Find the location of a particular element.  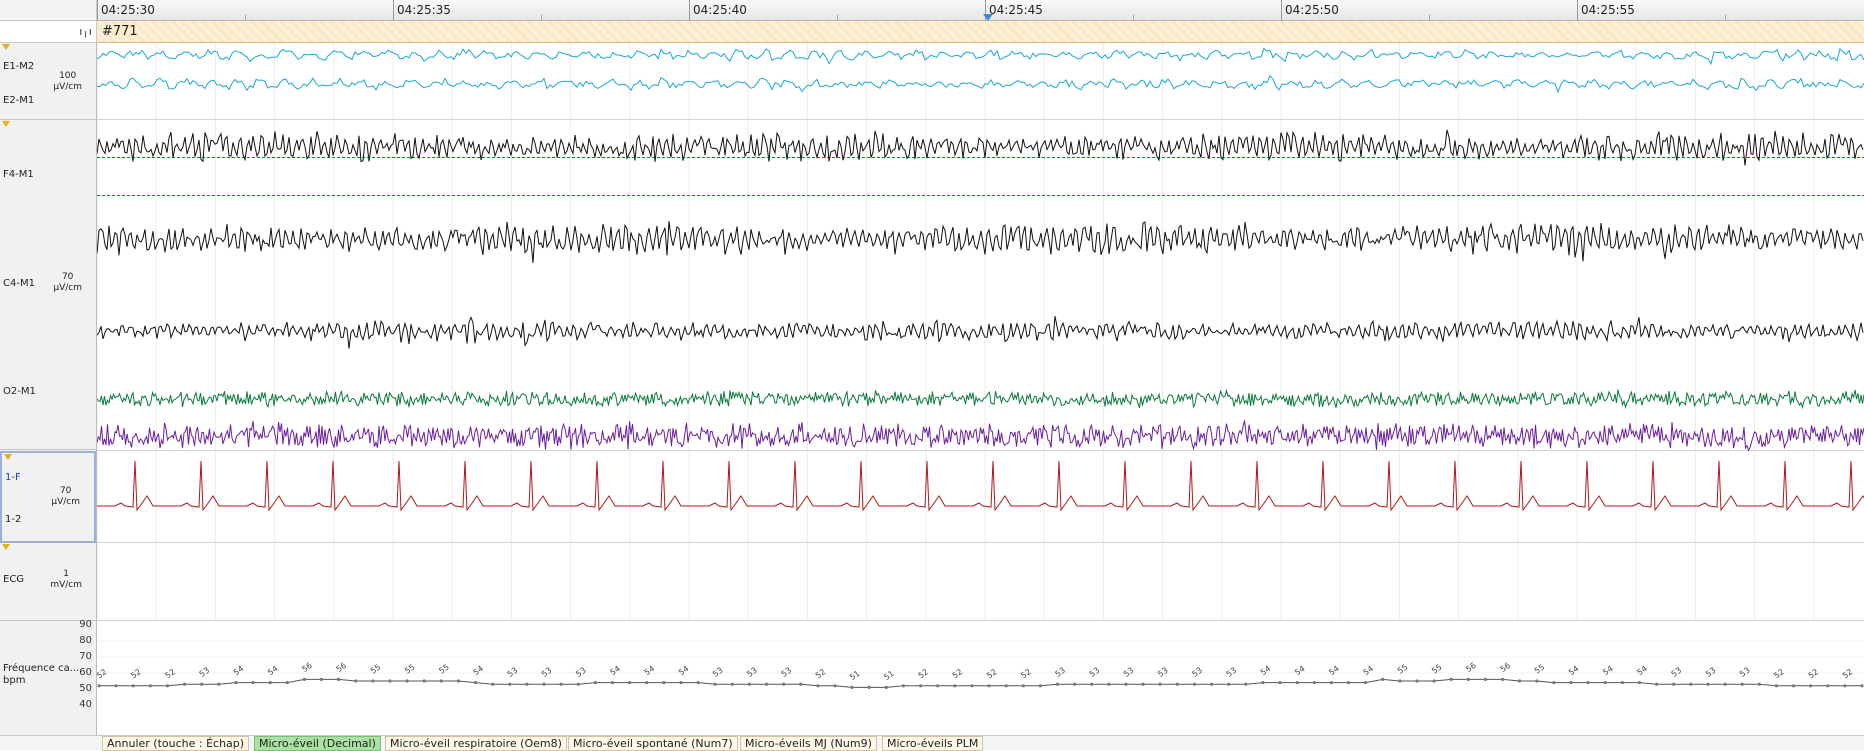

limb-movement-arousal-button: Micro-éveils MJ (Num9) is located at coordinates (808, 743).